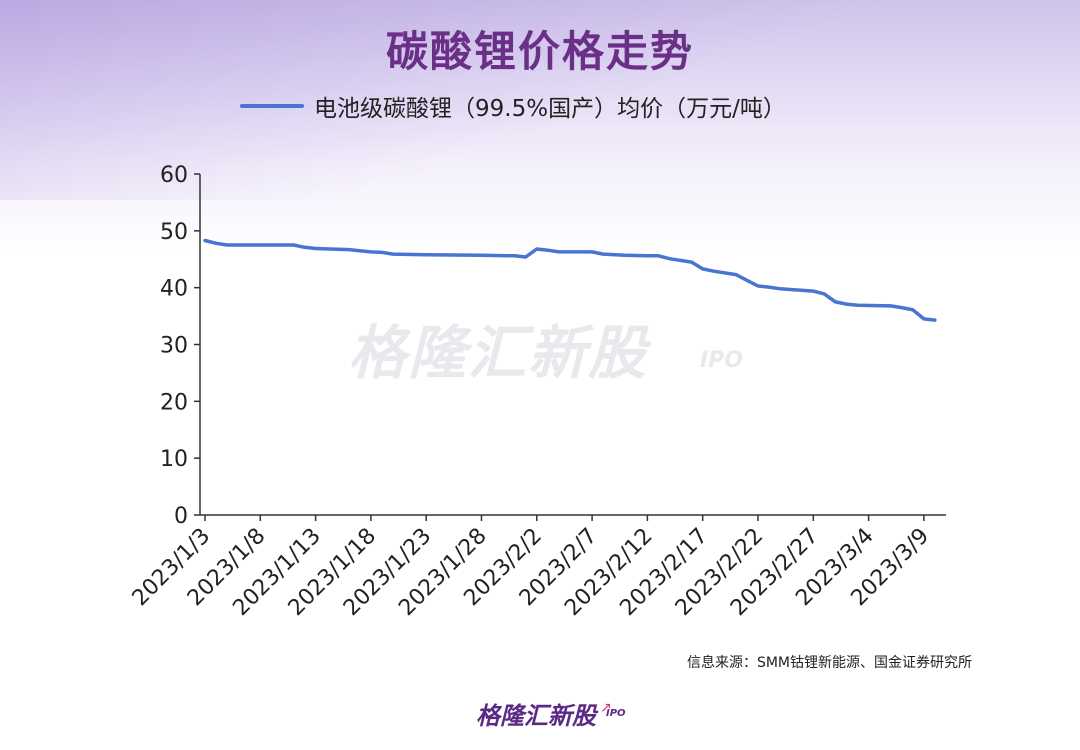 The height and width of the screenshot is (750, 1080). I want to click on watermark-text: 格隆汇新股, so click(498, 353).